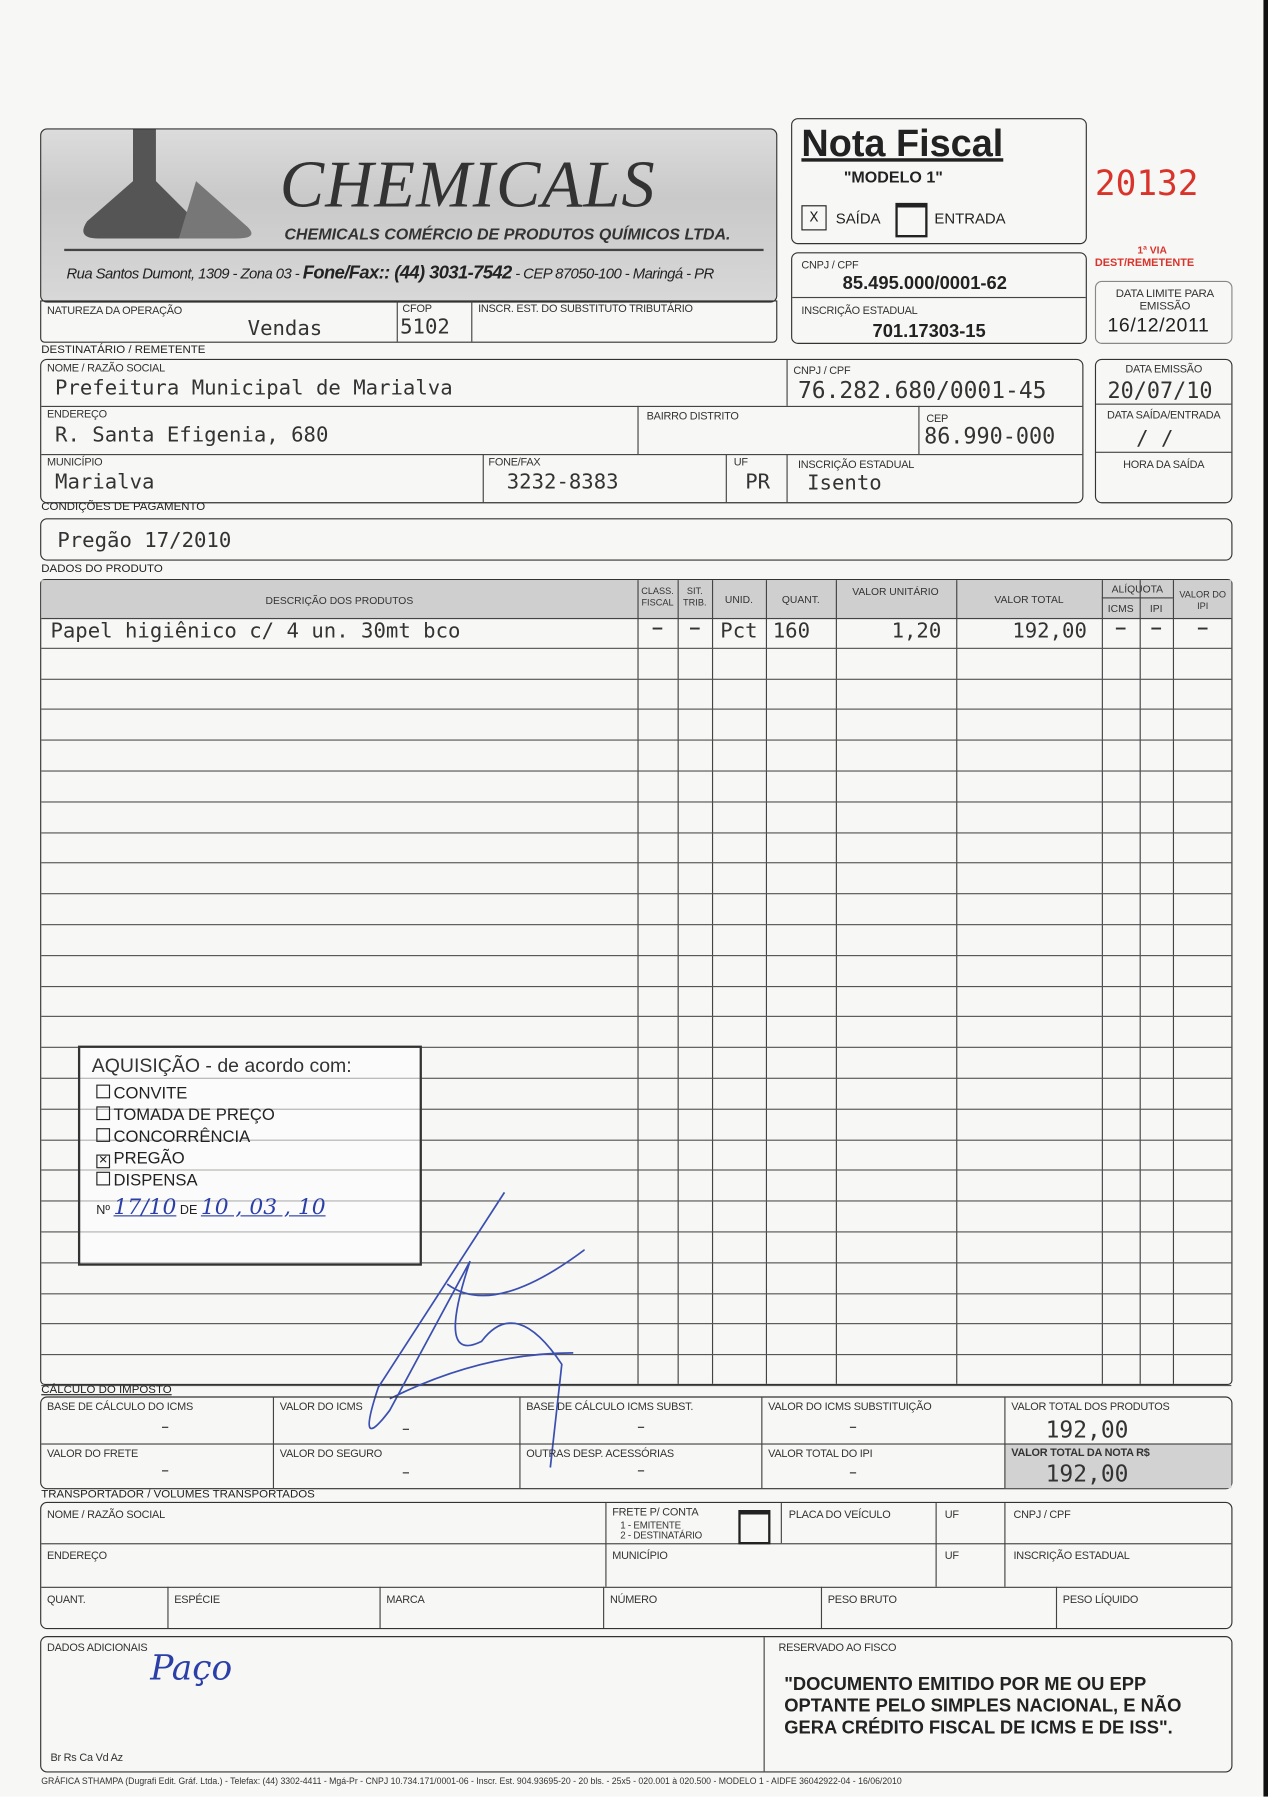  What do you see at coordinates (1156, 628) in the screenshot?
I see `cell-ipi: –` at bounding box center [1156, 628].